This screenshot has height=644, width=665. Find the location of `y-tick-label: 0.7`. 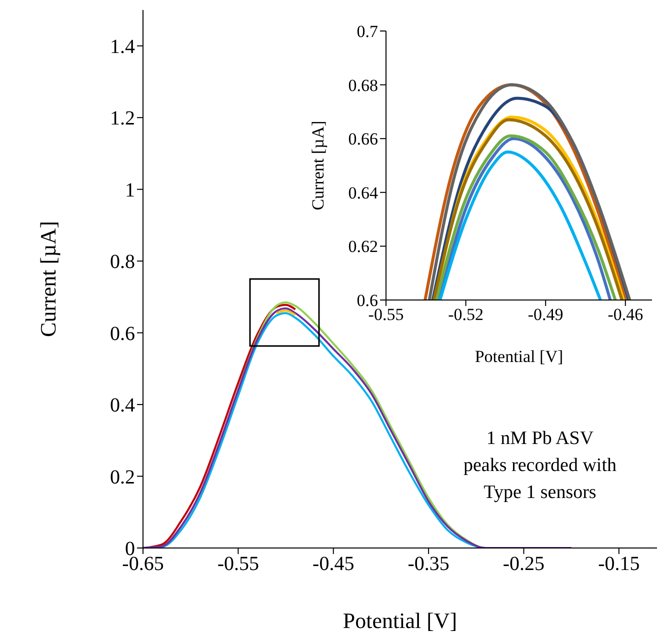

y-tick-label: 0.7 is located at coordinates (367, 32).